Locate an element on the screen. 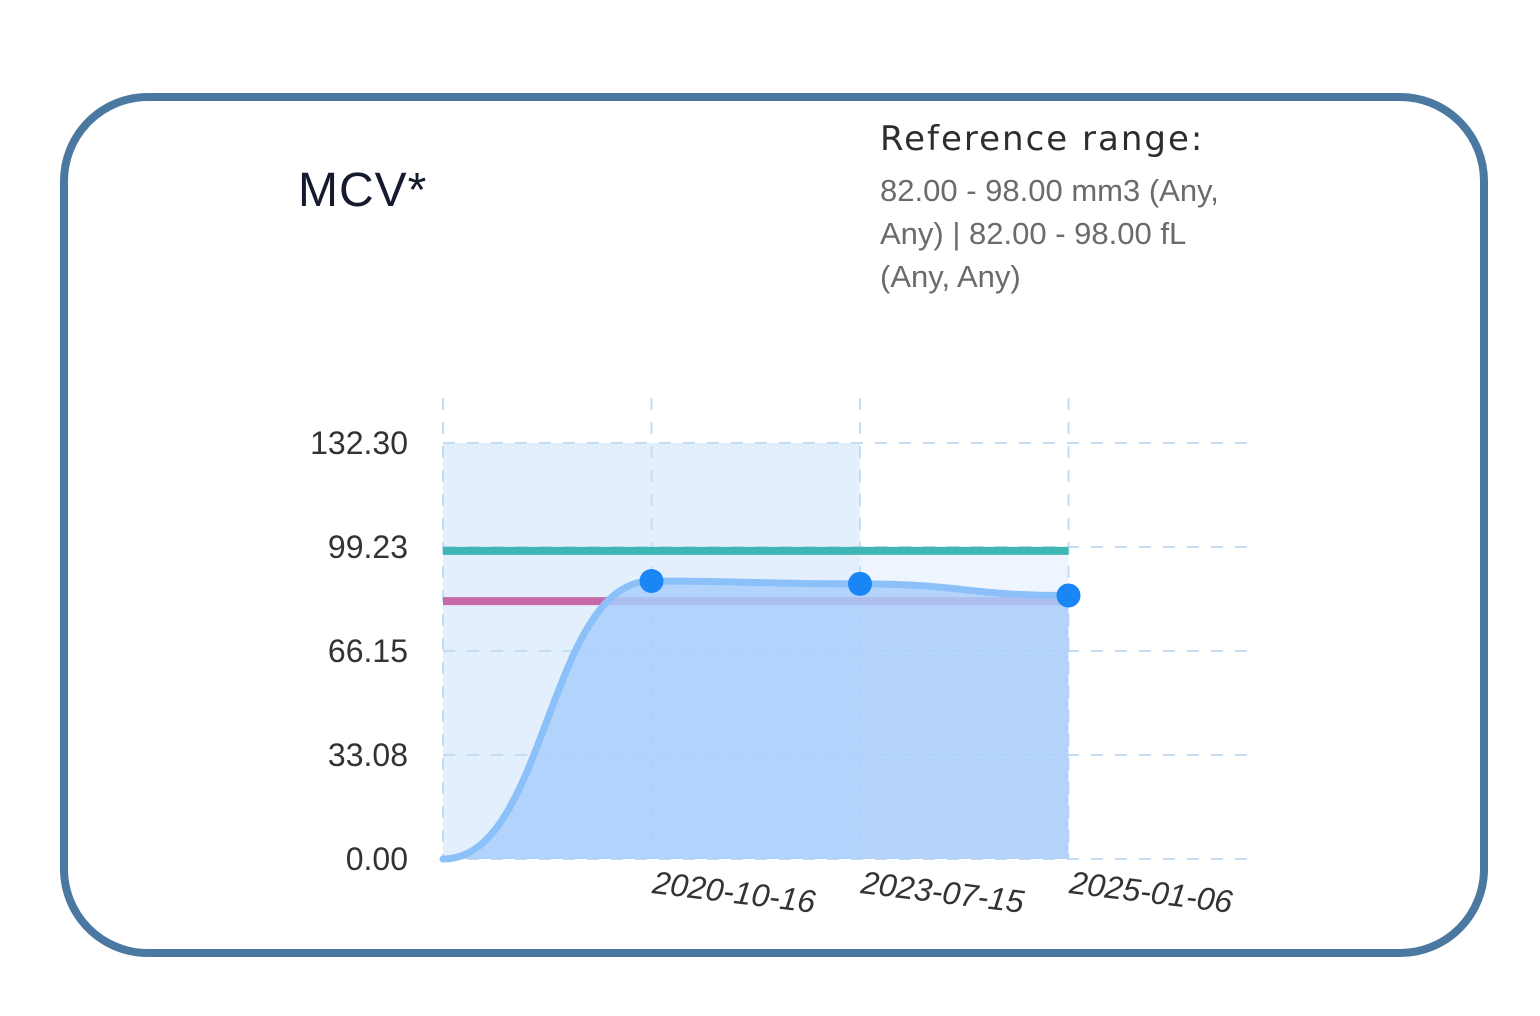 Image resolution: width=1540 pixels, height=1016 pixels. series-line is located at coordinates (755, 720).